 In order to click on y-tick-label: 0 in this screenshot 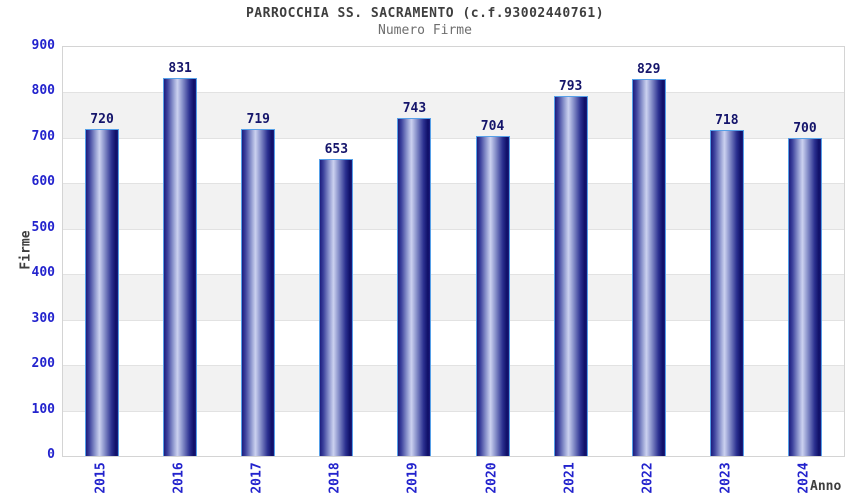, I will do `click(51, 454)`.